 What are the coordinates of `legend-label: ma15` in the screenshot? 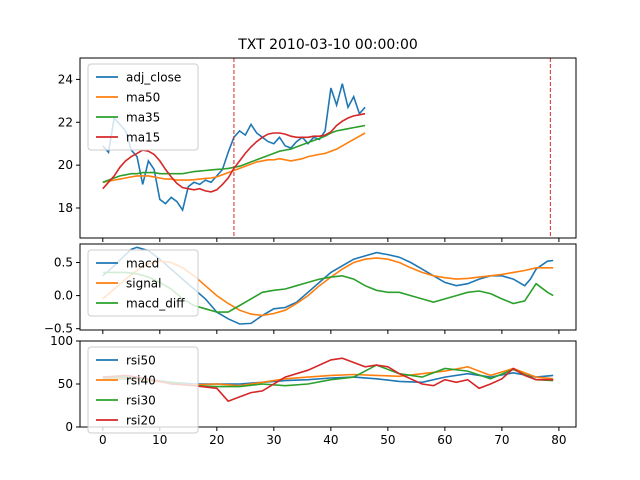 It's located at (143, 138).